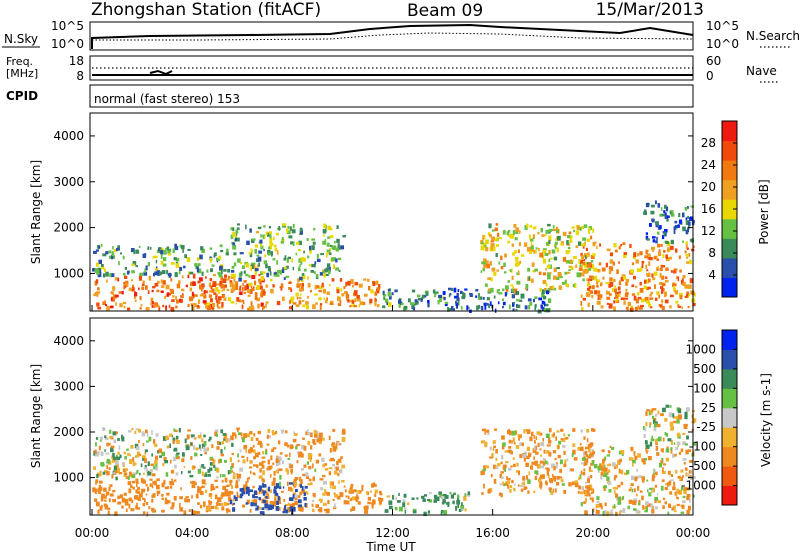 Image resolution: width=800 pixels, height=554 pixels. Describe the element at coordinates (729, 495) in the screenshot. I see `colorbar-swatch` at that location.